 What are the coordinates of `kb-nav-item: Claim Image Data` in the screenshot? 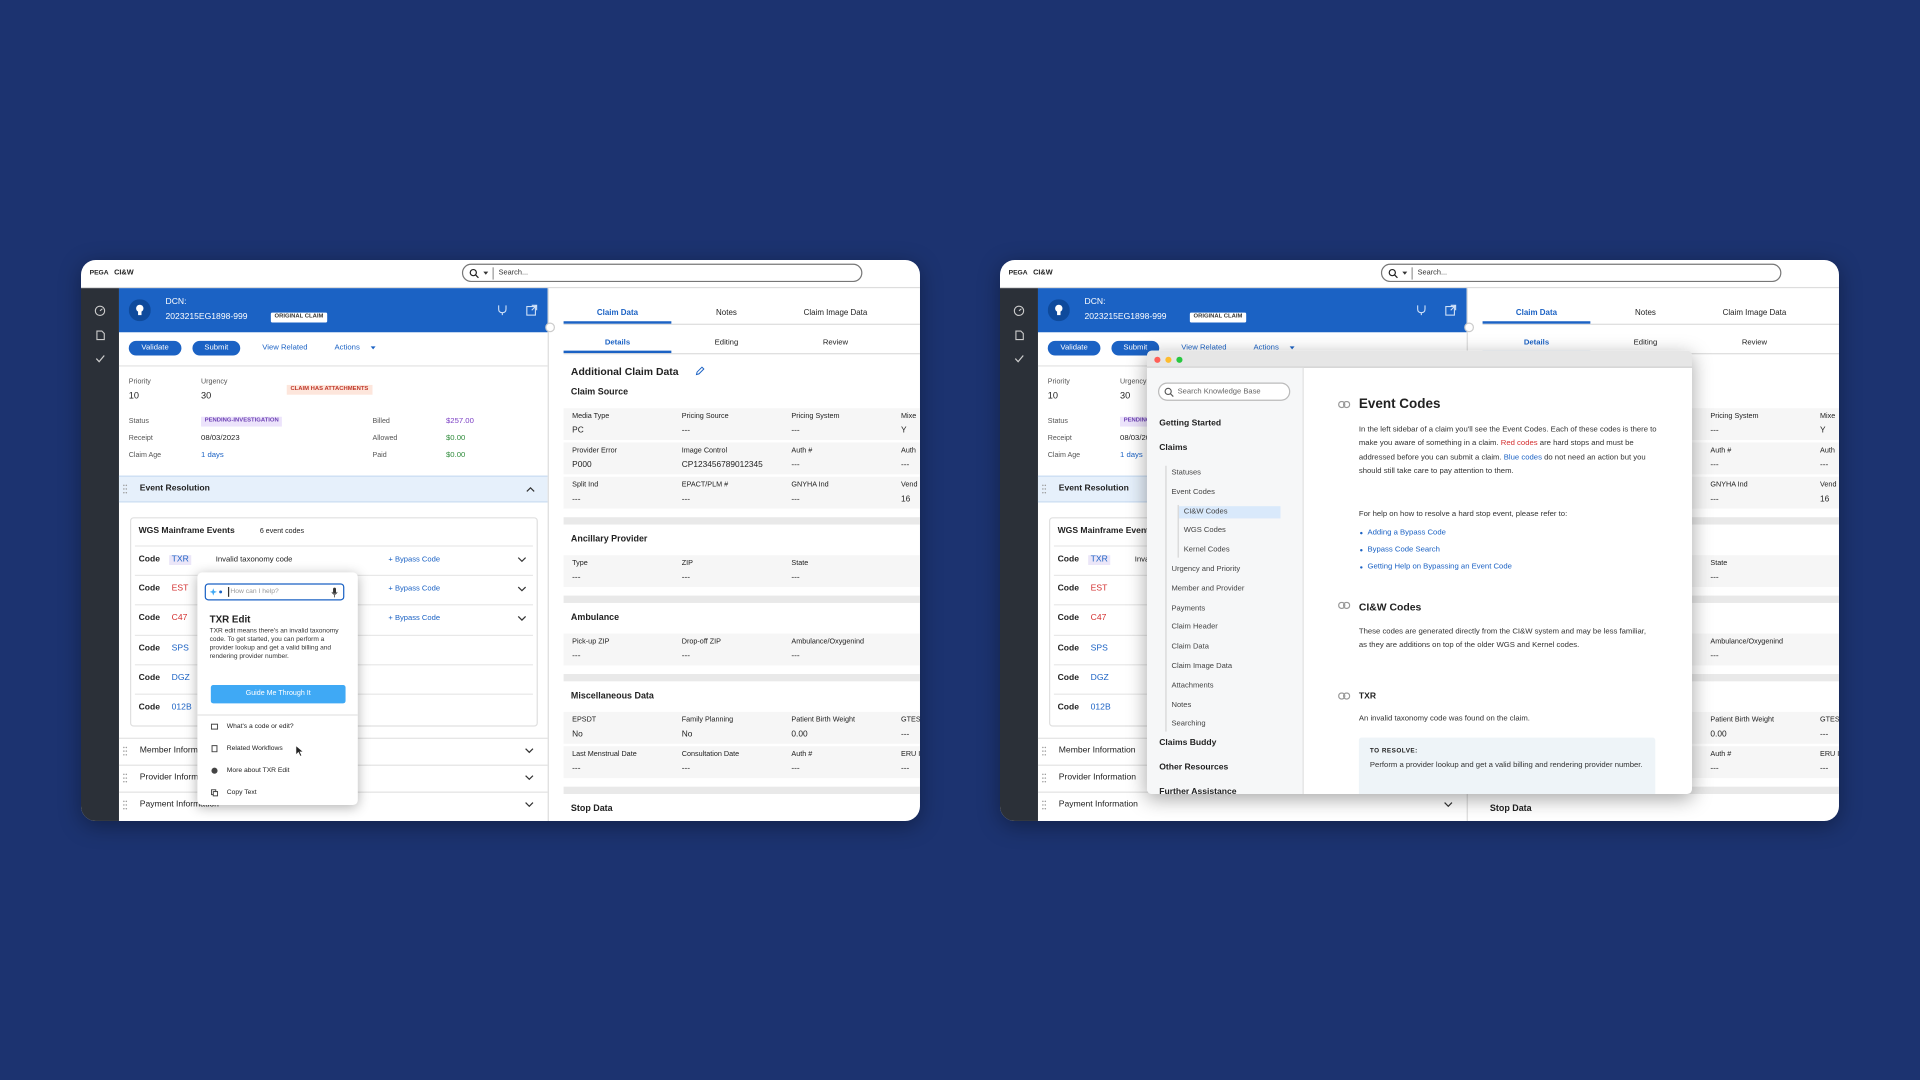 It's located at (1202, 666).